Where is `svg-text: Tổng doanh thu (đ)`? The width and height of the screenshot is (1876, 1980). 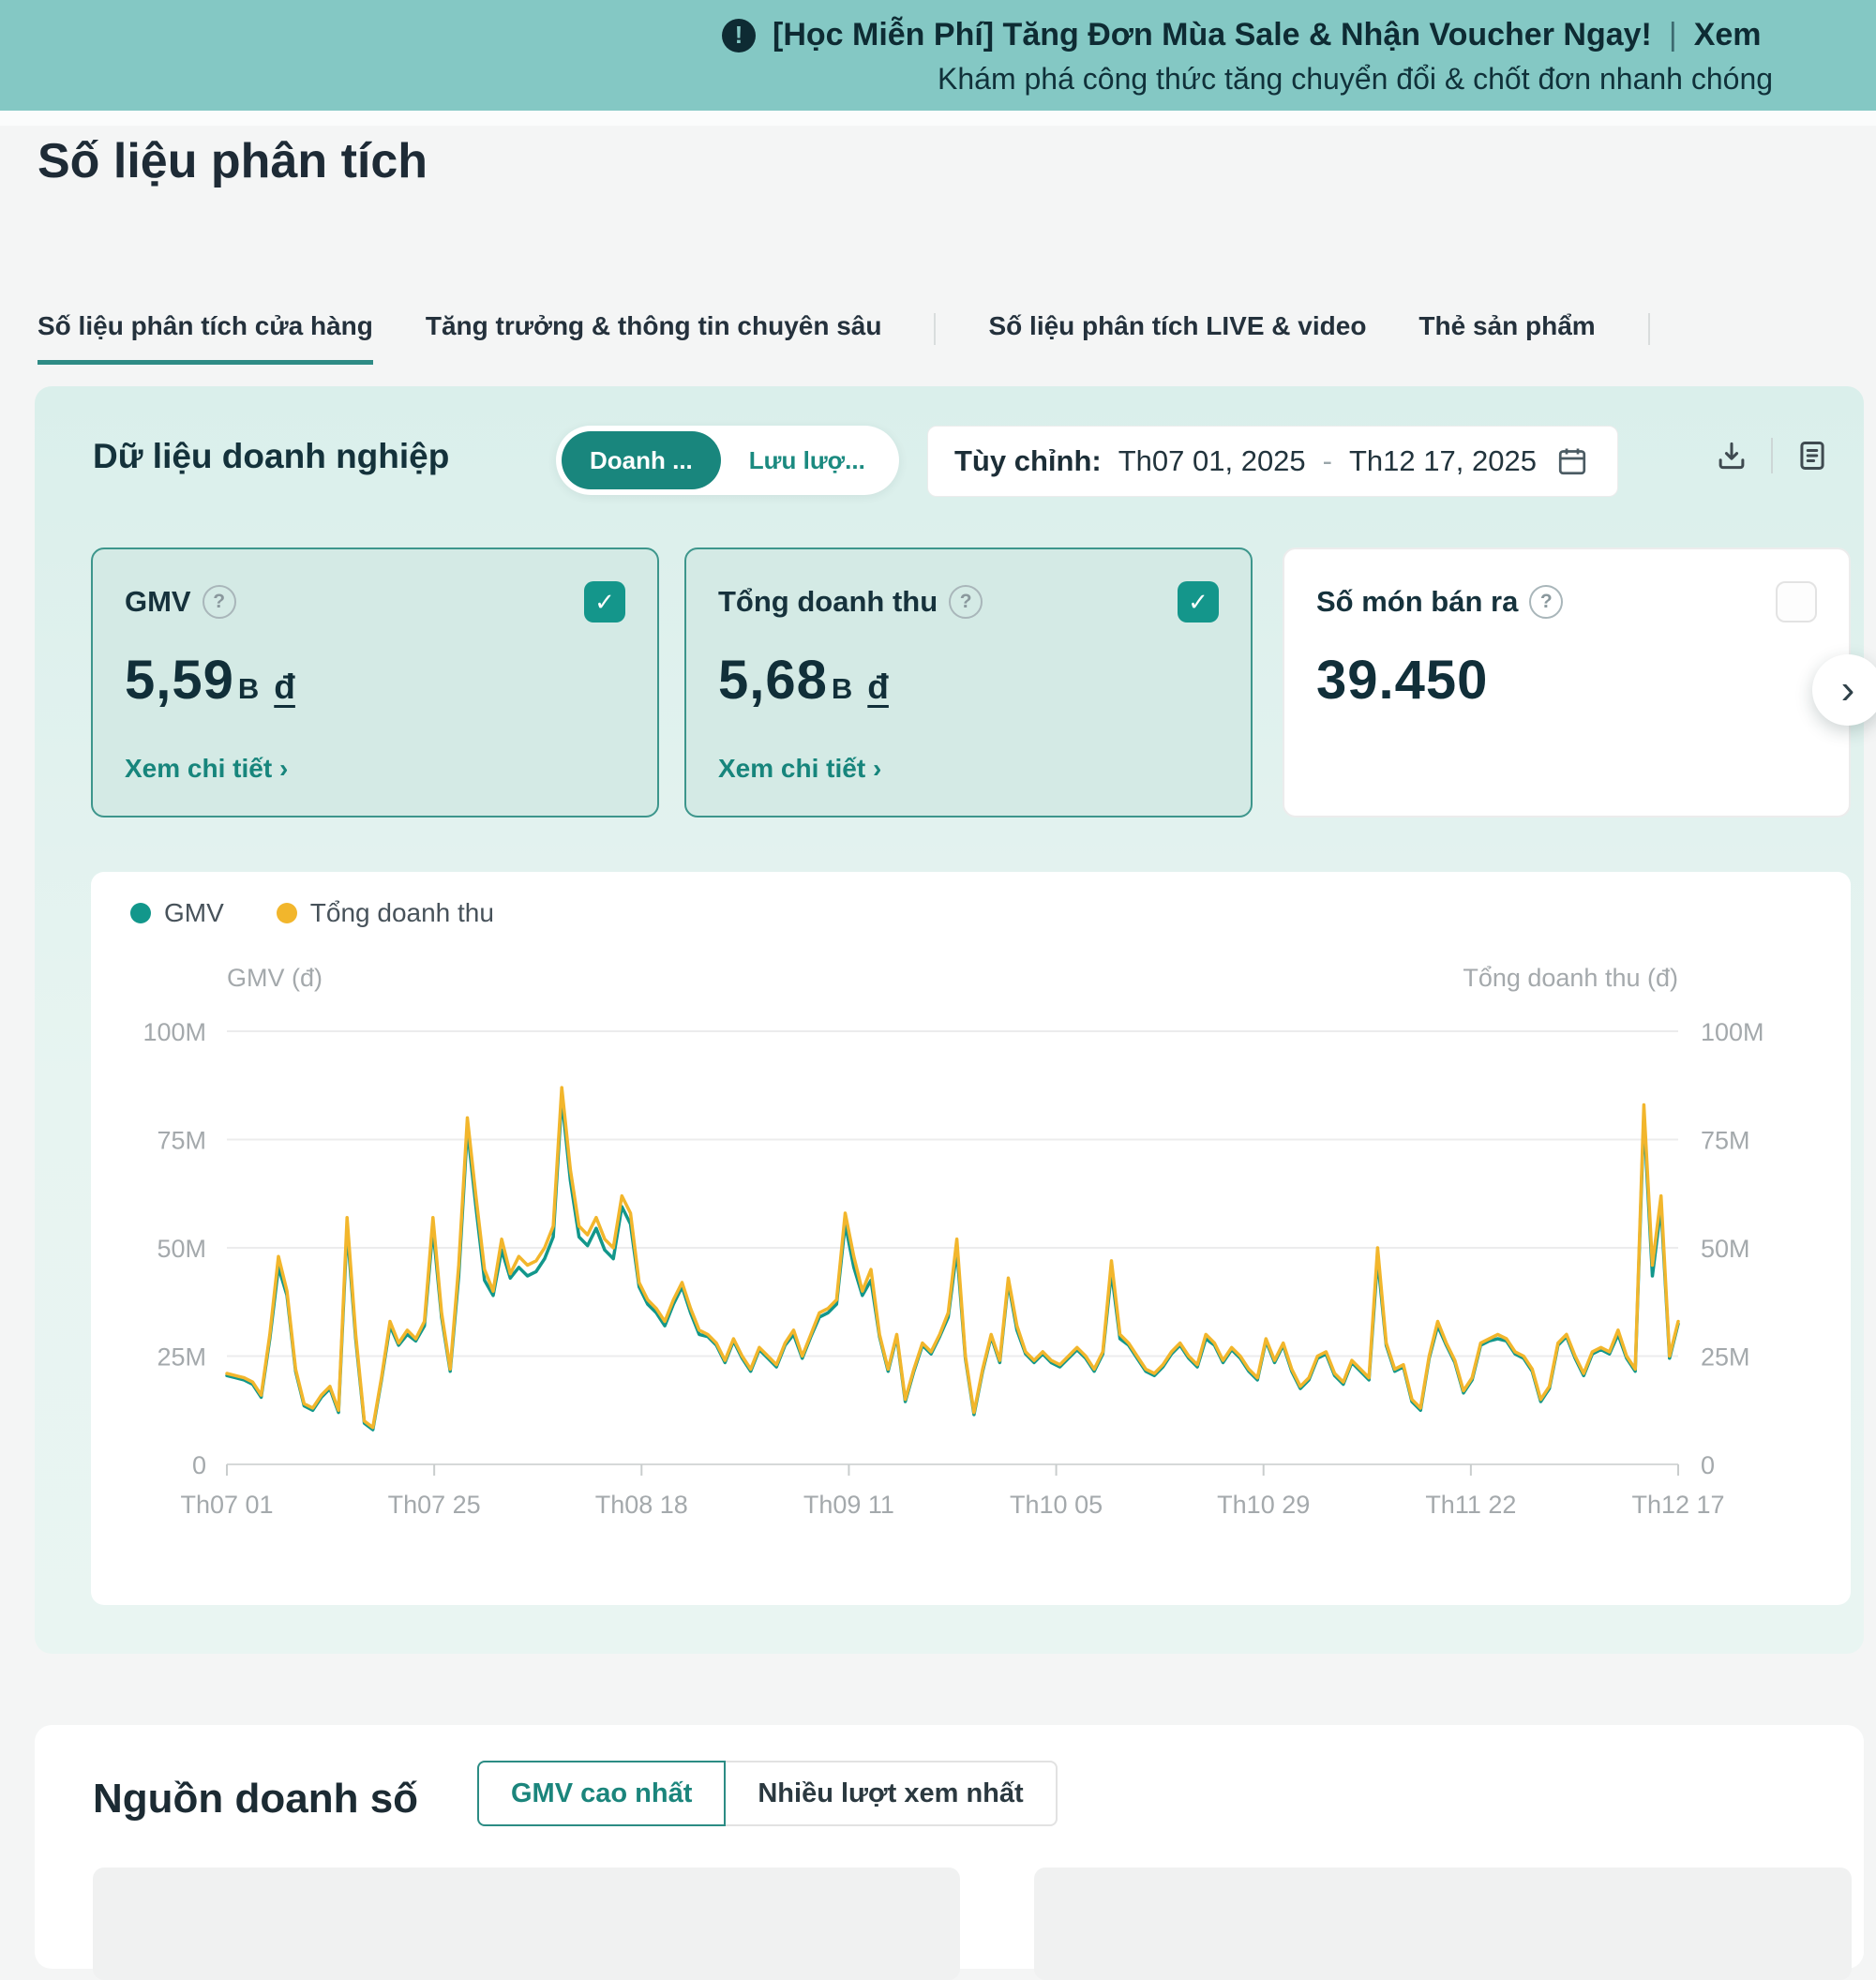 svg-text: Tổng doanh thu (đ) is located at coordinates (1571, 978).